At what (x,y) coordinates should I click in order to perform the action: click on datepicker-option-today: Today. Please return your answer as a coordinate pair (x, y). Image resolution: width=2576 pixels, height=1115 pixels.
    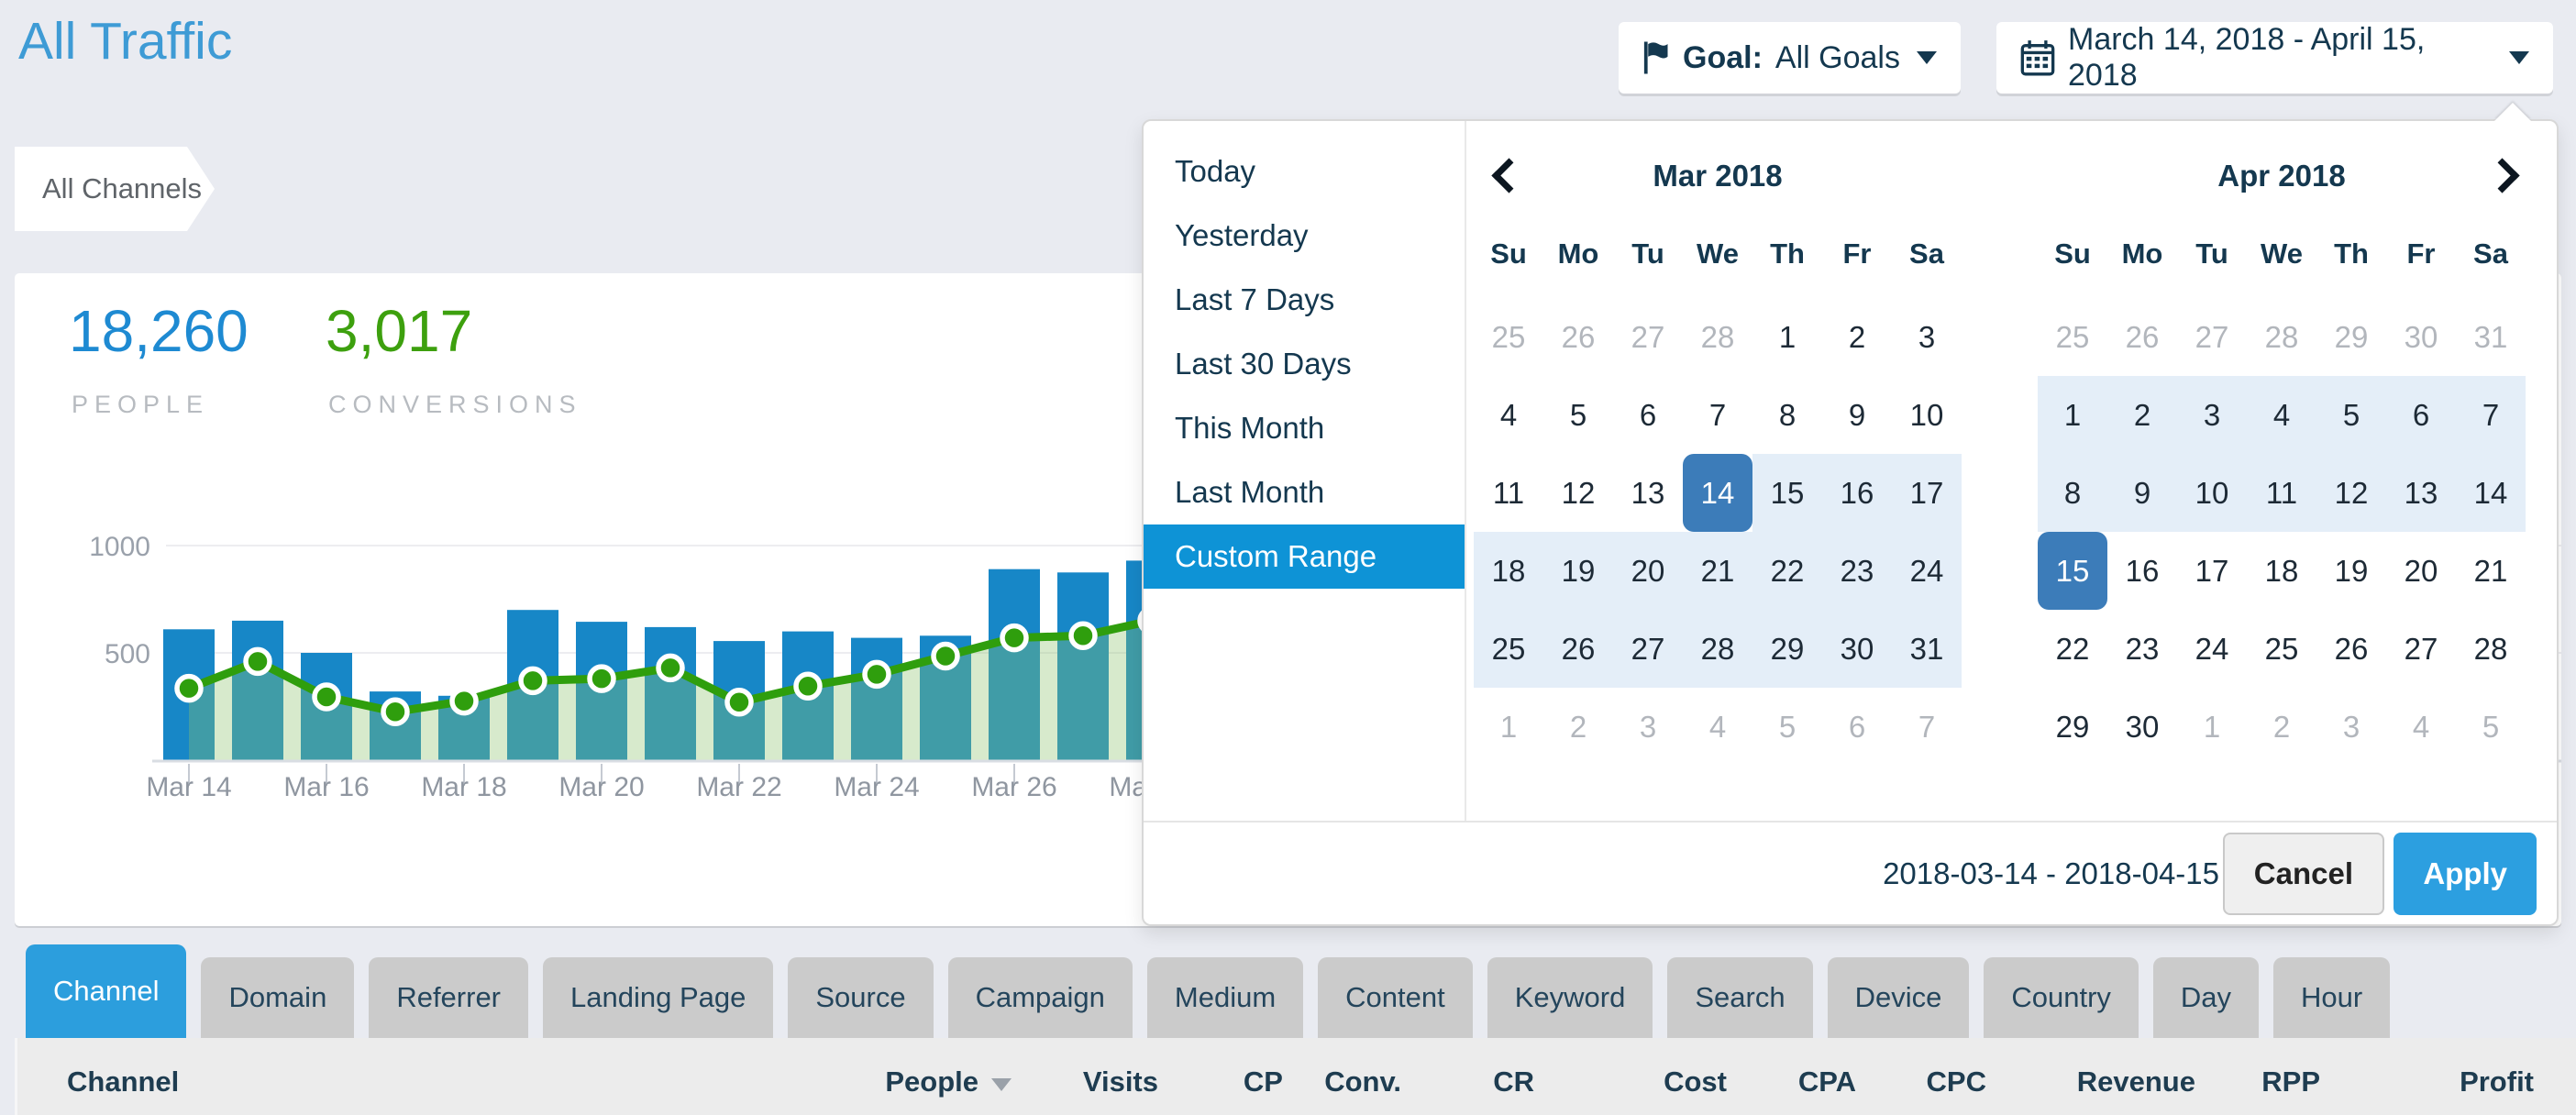
    Looking at the image, I should click on (1215, 171).